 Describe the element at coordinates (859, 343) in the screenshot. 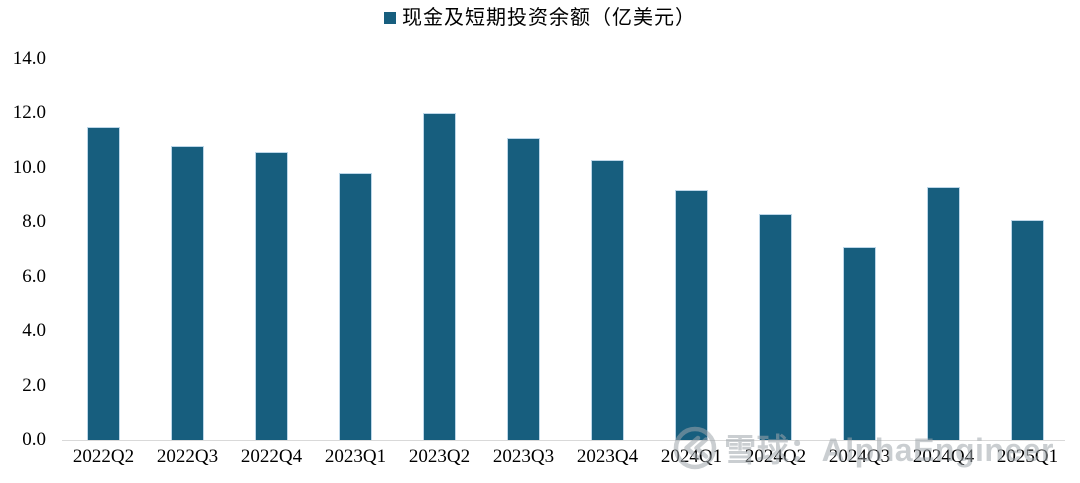

I see `bar-2024Q3` at that location.